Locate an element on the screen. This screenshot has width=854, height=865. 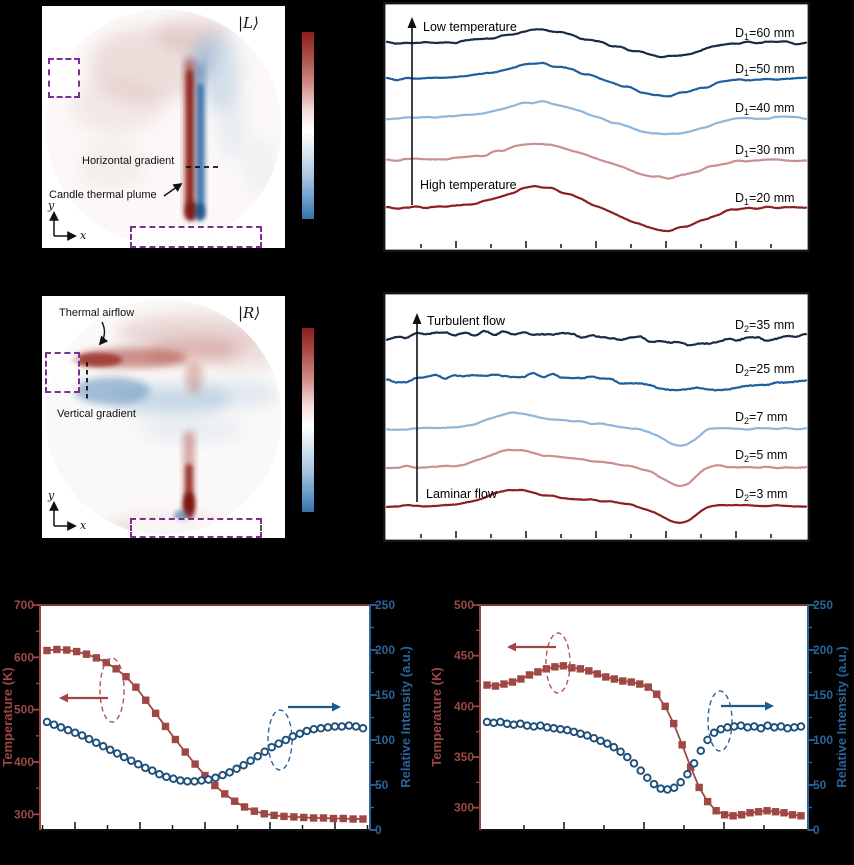
trace-label: D1=20 mm is located at coordinates (765, 199).